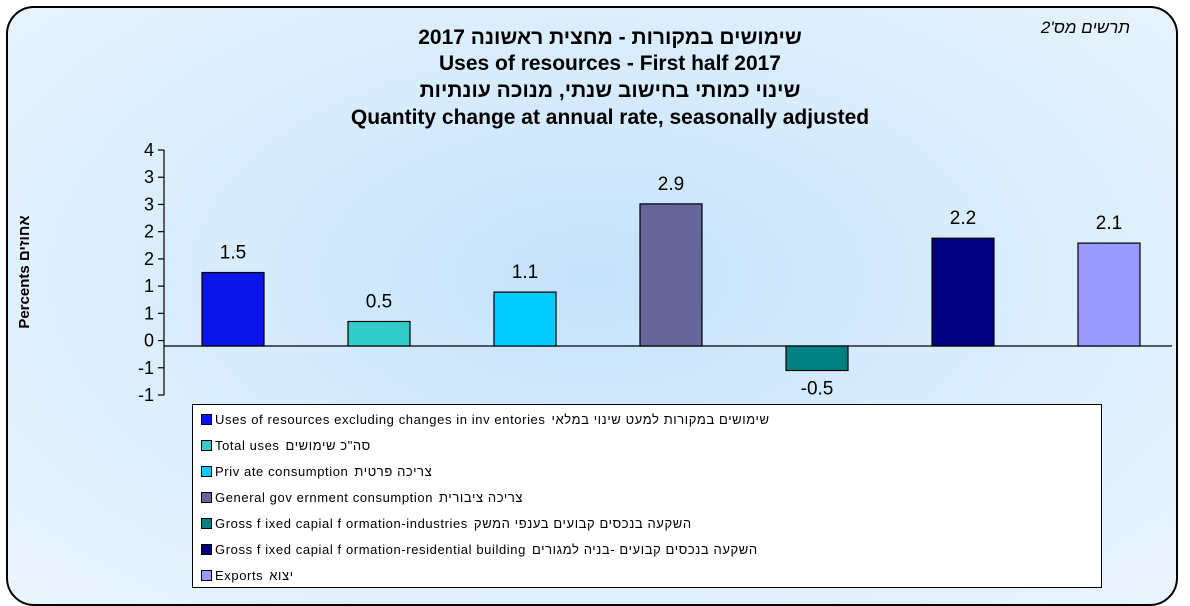 The width and height of the screenshot is (1190, 606). Describe the element at coordinates (282, 471) in the screenshot. I see `legend-label-english: Priv ate consumption` at that location.